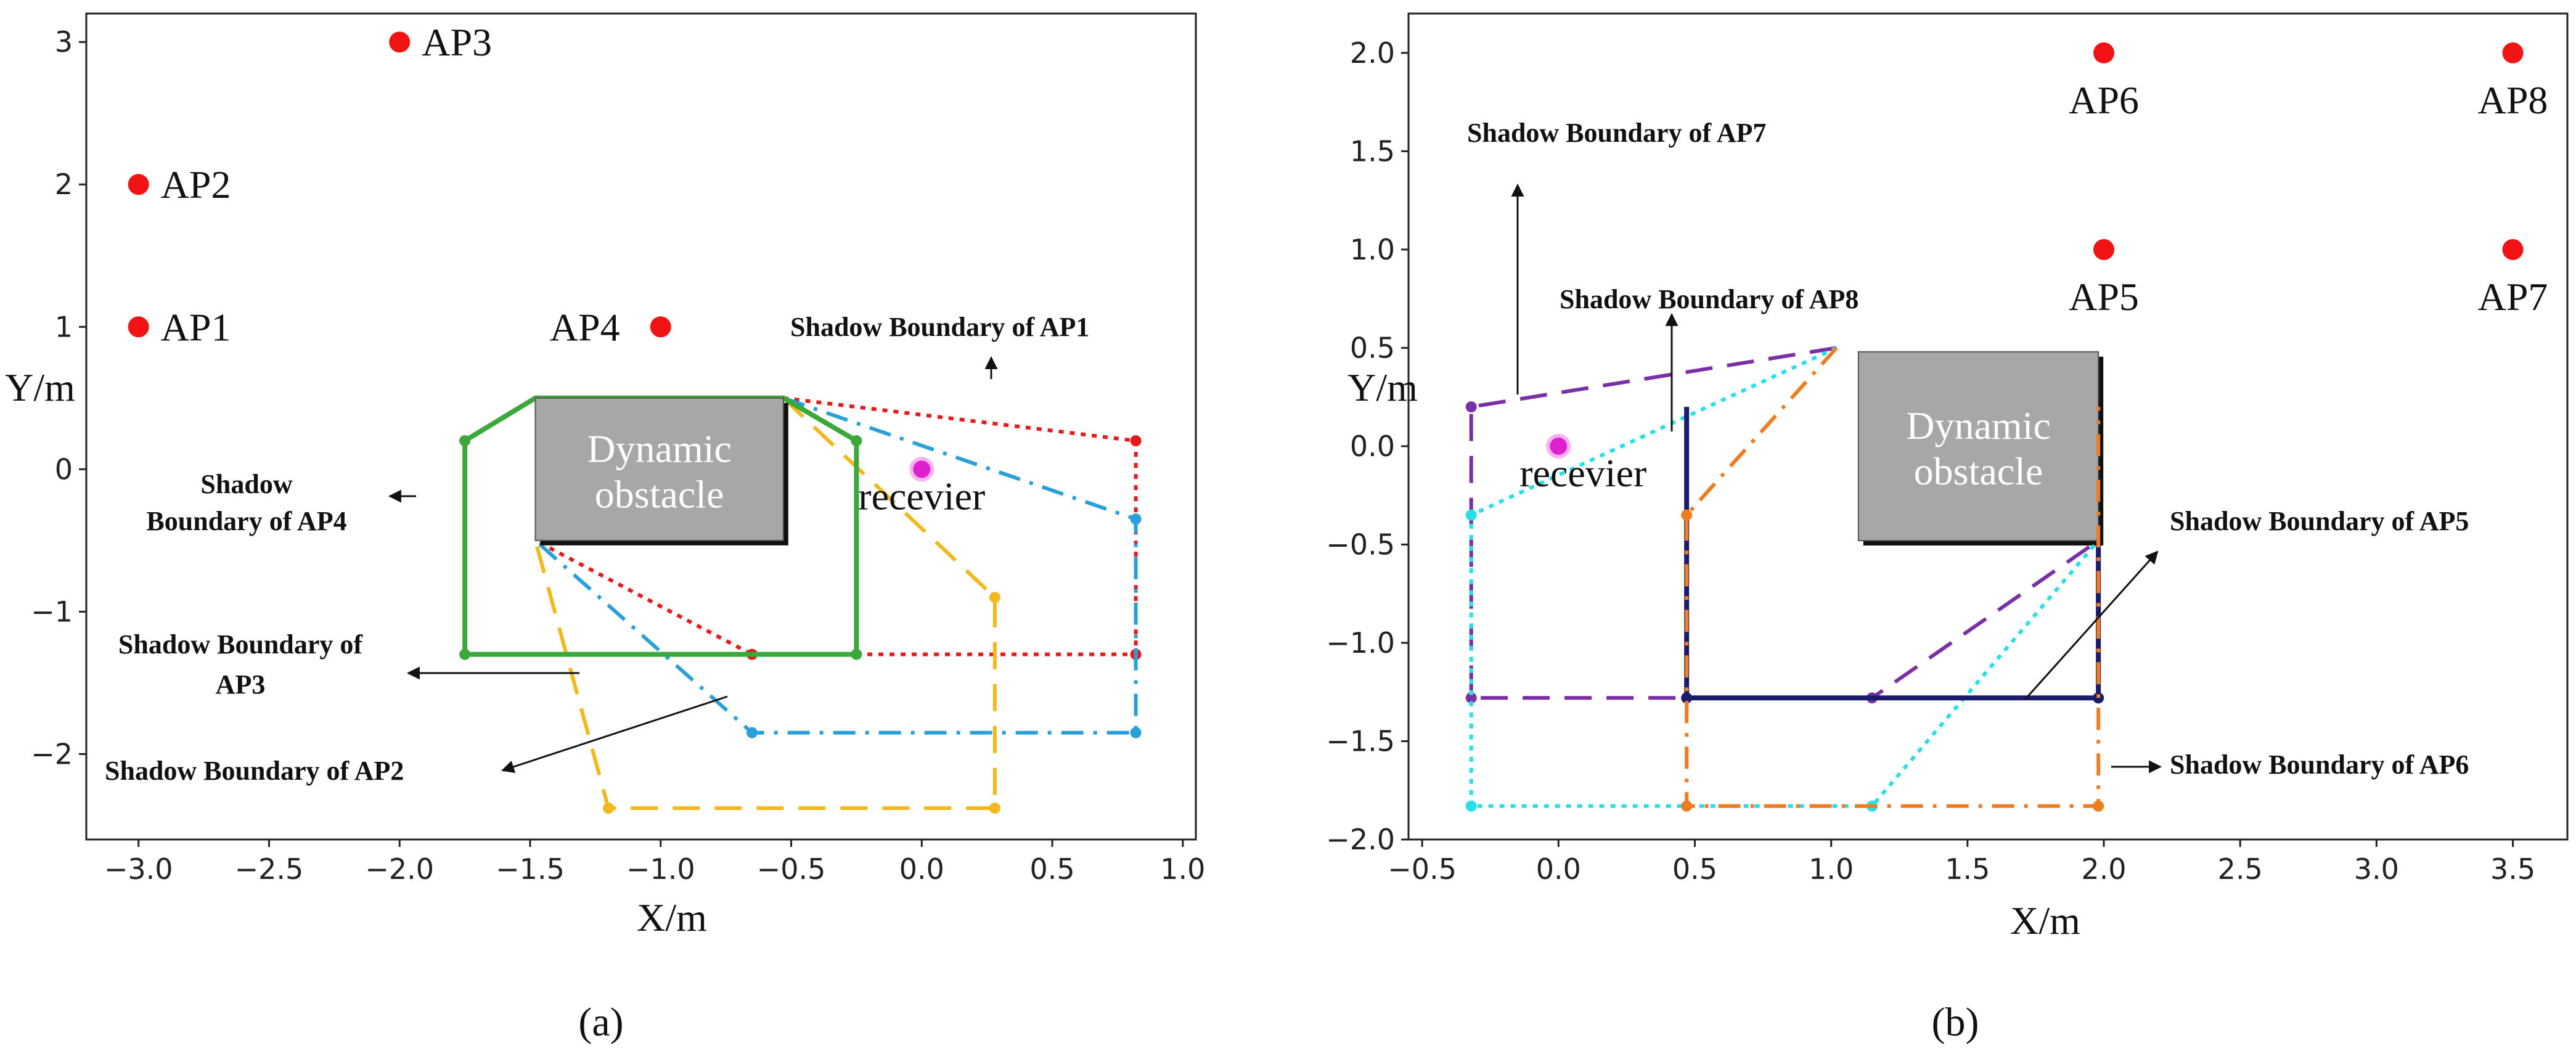 The image size is (2576, 1054). What do you see at coordinates (939, 327) in the screenshot?
I see `annotation-ap1: Shadow Boundary of AP1` at bounding box center [939, 327].